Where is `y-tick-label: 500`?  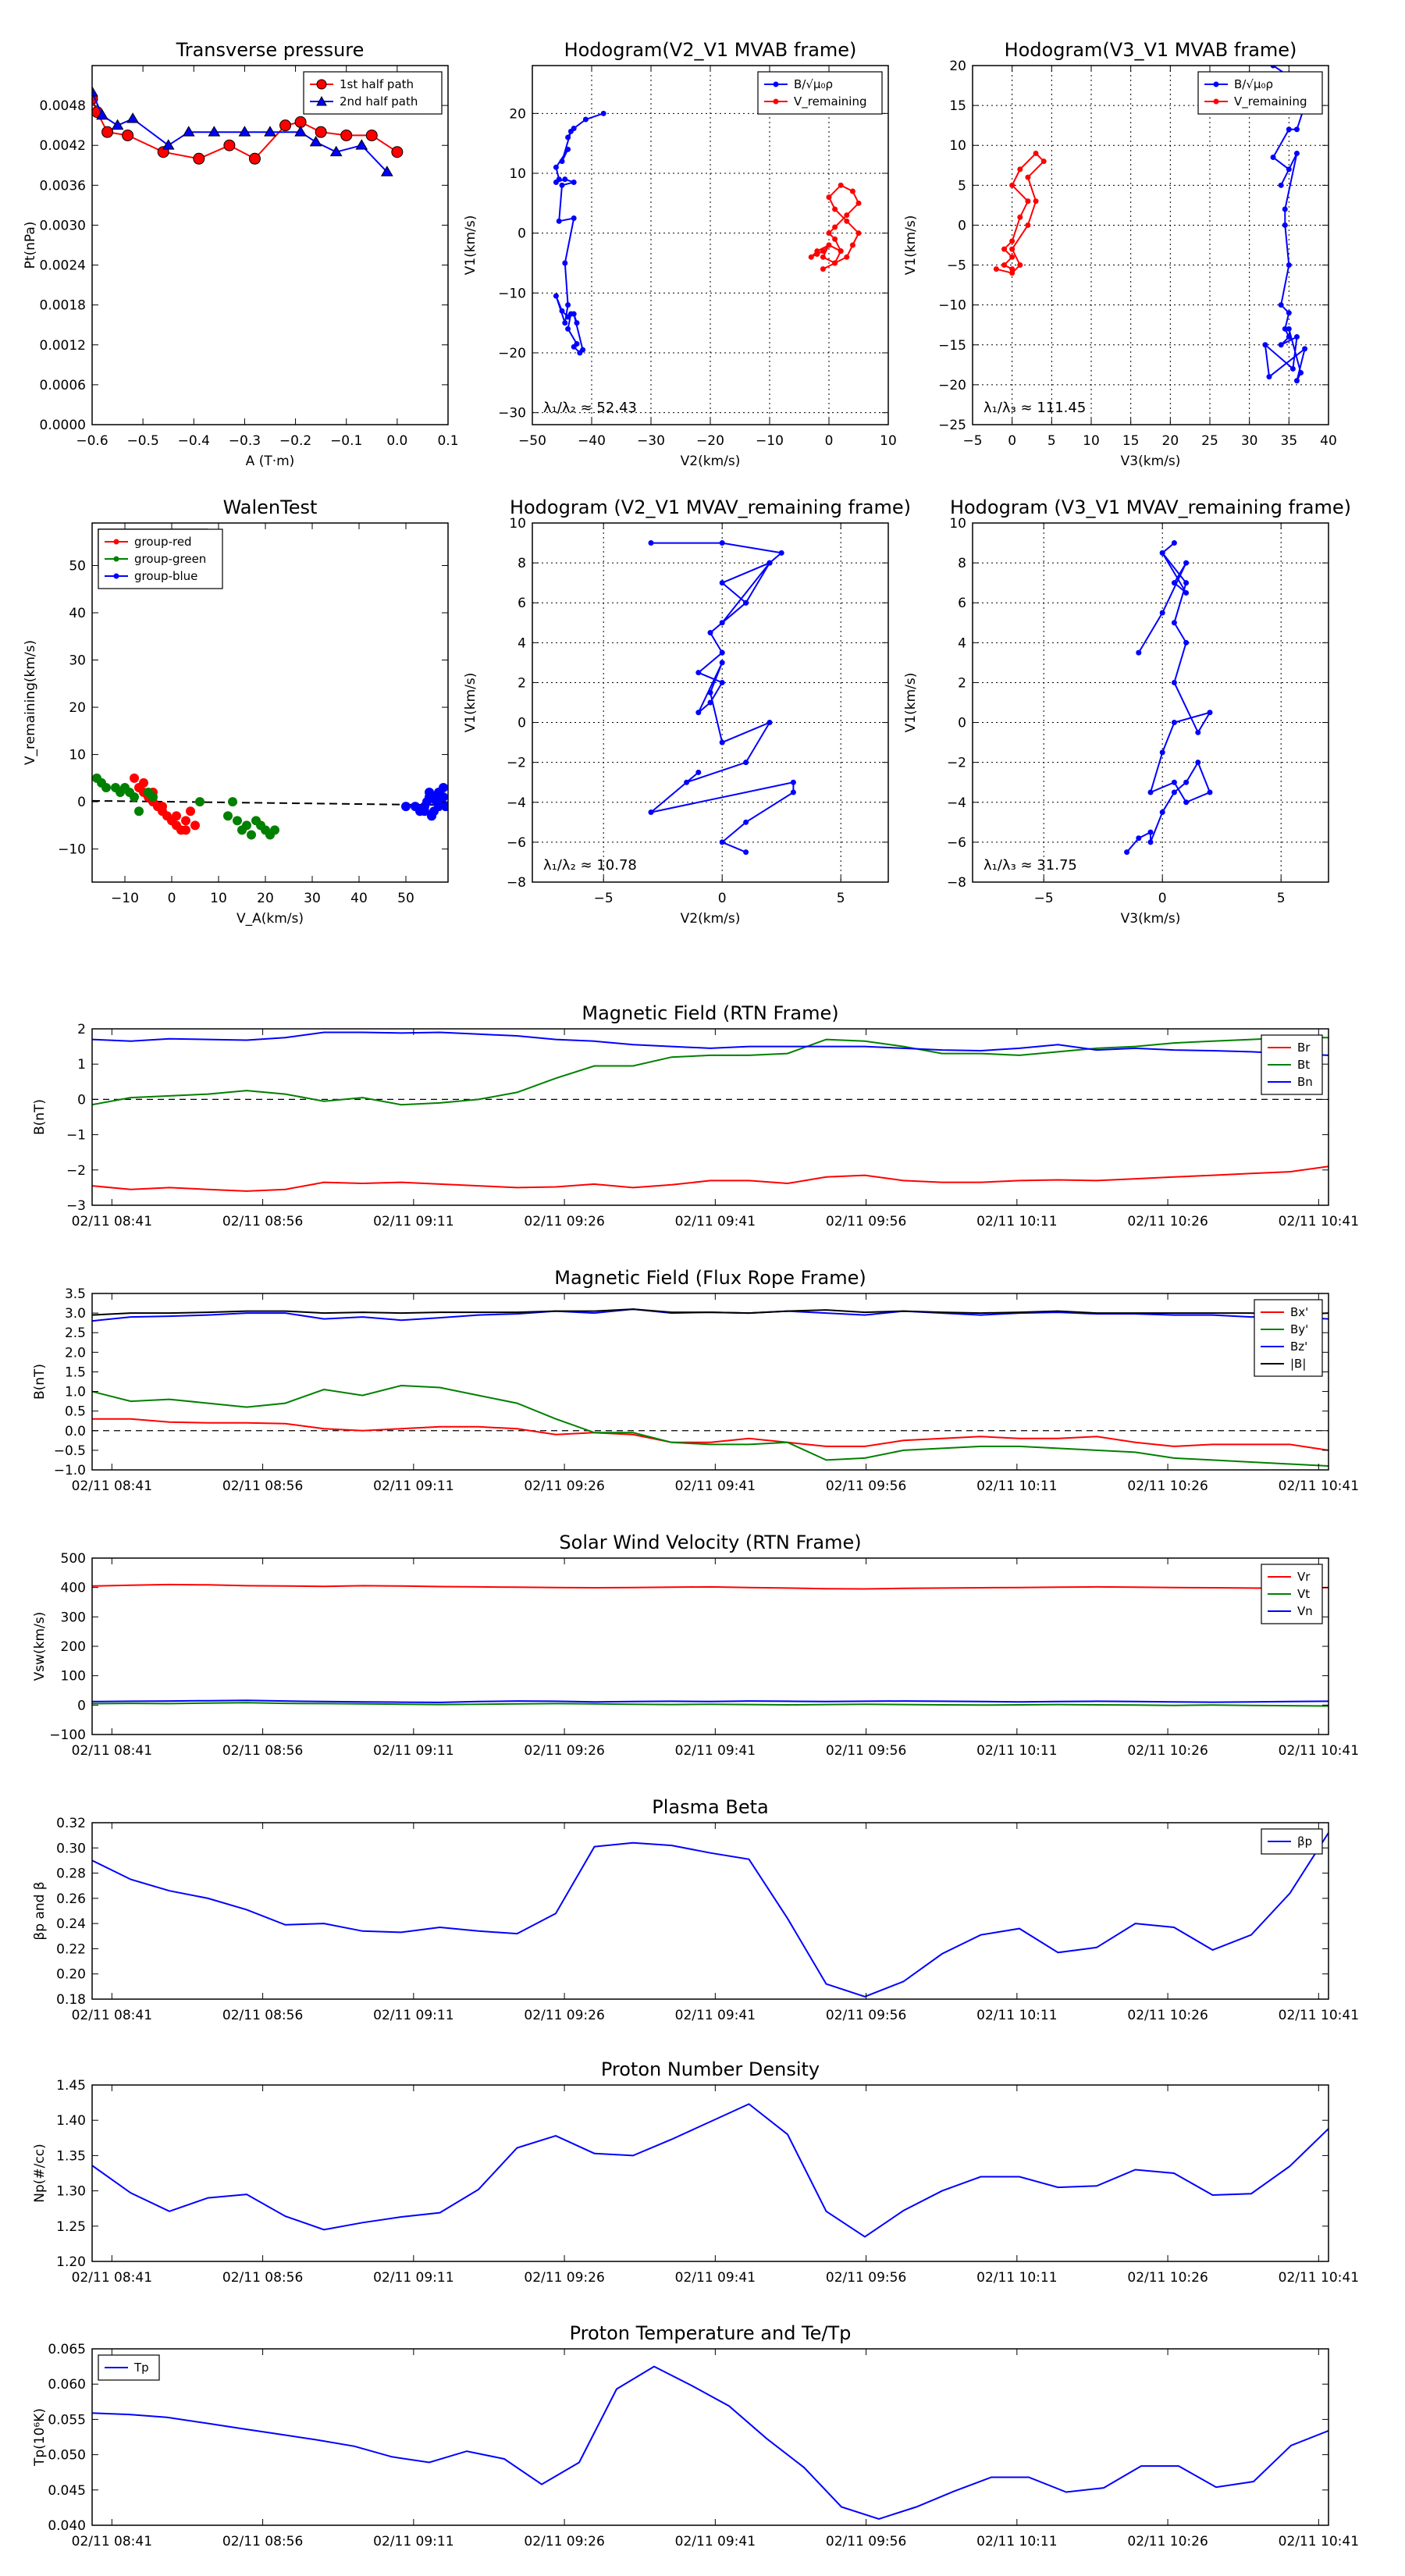
y-tick-label: 500 is located at coordinates (73, 1559).